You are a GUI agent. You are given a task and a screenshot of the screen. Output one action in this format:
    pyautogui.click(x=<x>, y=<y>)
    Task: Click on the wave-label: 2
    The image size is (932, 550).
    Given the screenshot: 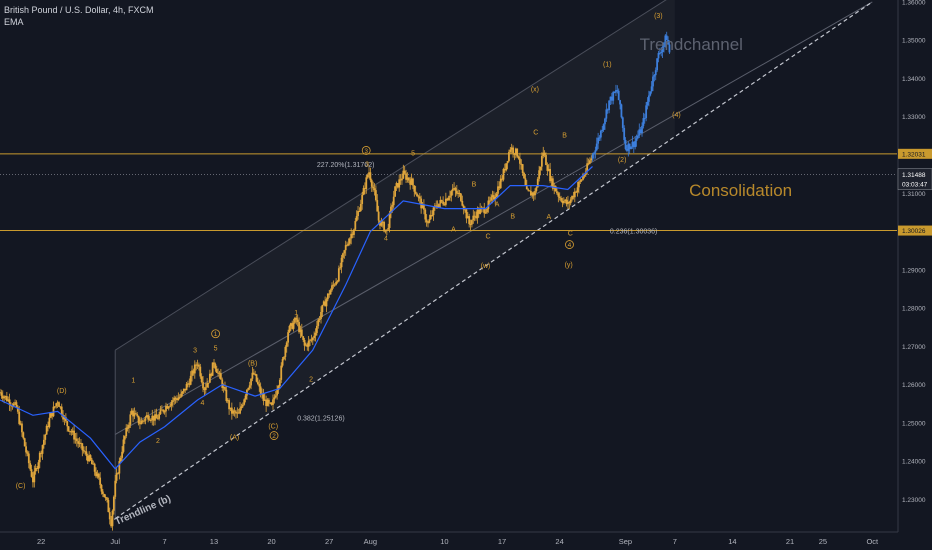 What is the action you would take?
    pyautogui.click(x=311, y=380)
    